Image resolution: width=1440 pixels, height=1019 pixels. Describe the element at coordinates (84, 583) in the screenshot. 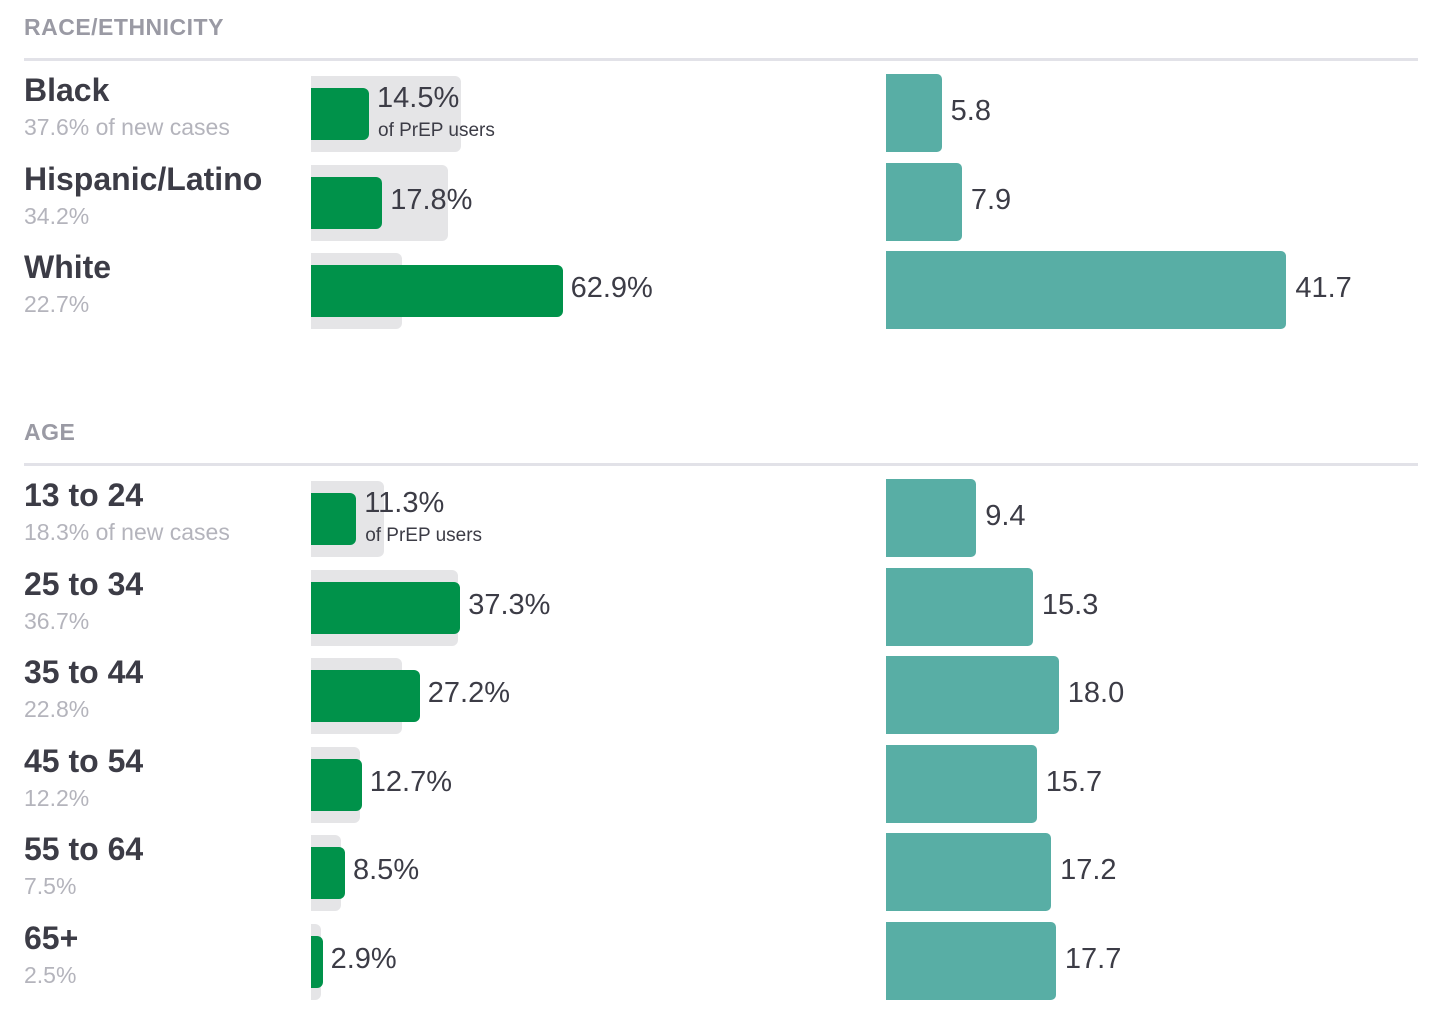

I see `category-label: 25 to 34` at that location.